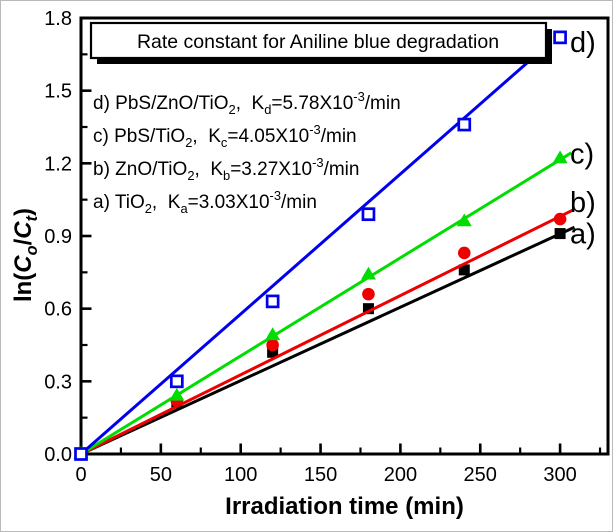 Image resolution: width=613 pixels, height=532 pixels. Describe the element at coordinates (80, 475) in the screenshot. I see `x-tick-label: 0` at that location.